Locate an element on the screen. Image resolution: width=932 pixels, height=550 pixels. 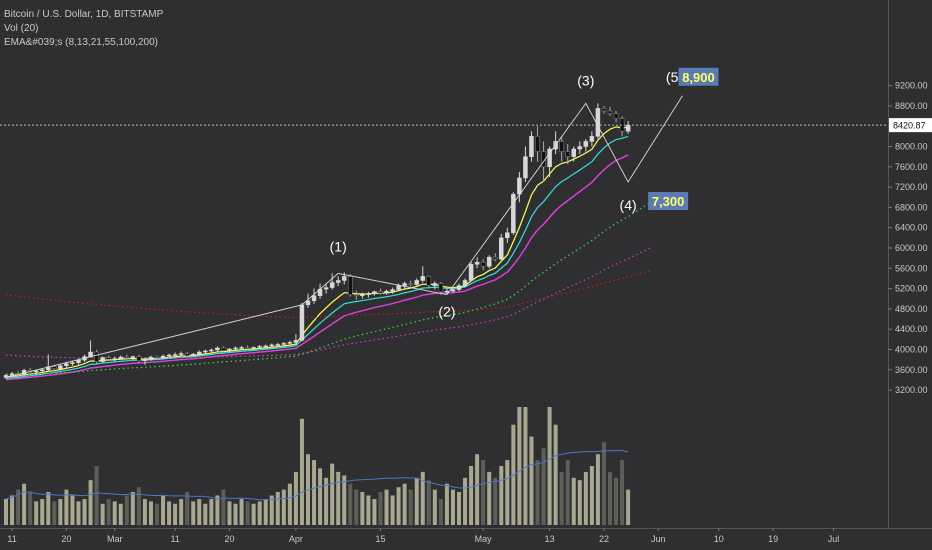
wave-label: (2) is located at coordinates (446, 312).